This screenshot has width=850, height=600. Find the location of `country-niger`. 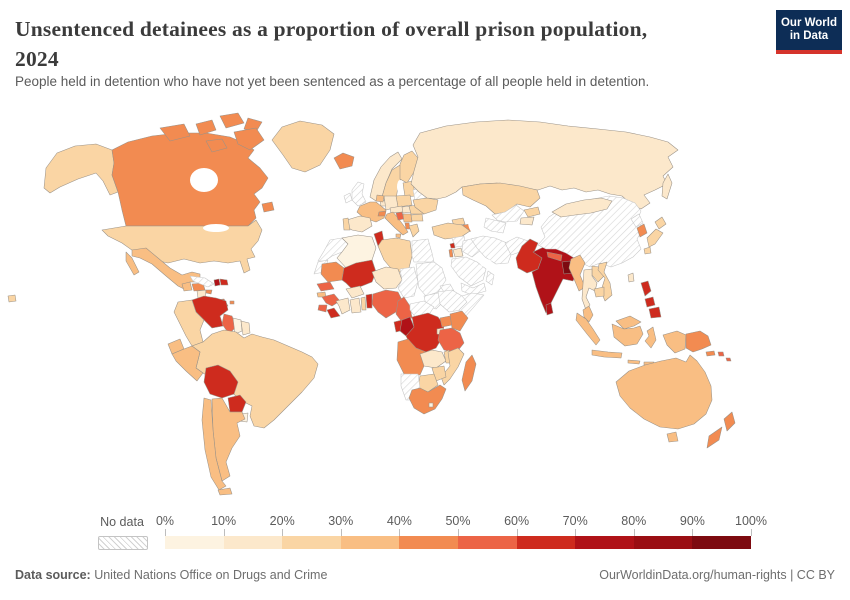

country-niger is located at coordinates (387, 278).